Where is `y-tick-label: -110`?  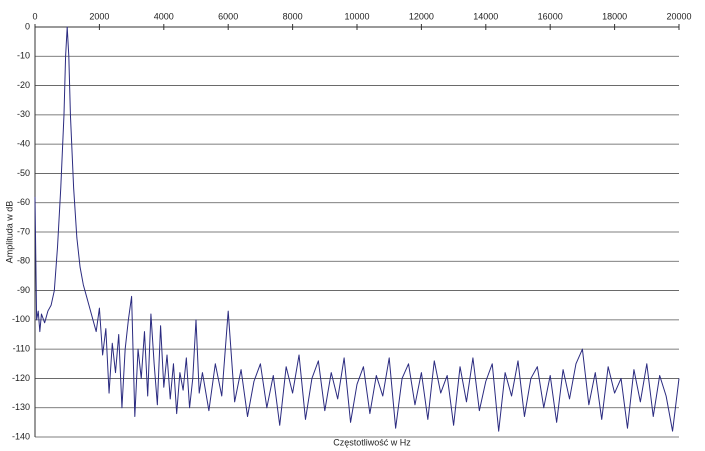 y-tick-label: -110 is located at coordinates (21, 349).